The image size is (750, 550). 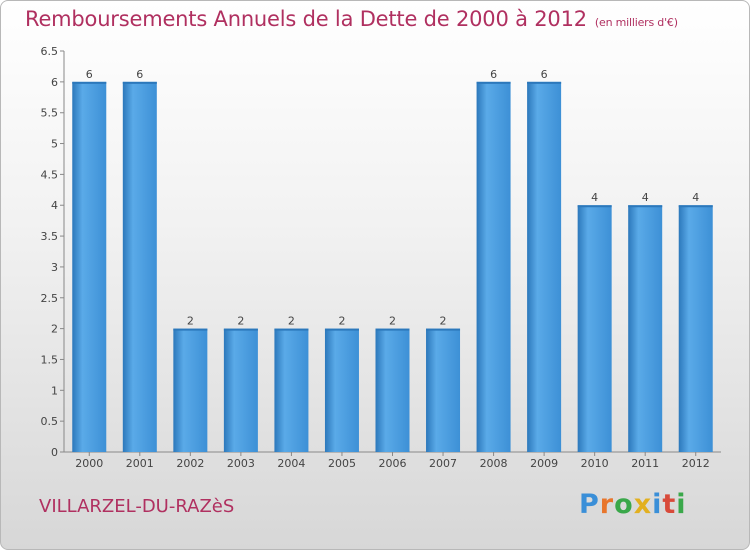 What do you see at coordinates (50, 174) in the screenshot?
I see `y-tick-label: 4.5` at bounding box center [50, 174].